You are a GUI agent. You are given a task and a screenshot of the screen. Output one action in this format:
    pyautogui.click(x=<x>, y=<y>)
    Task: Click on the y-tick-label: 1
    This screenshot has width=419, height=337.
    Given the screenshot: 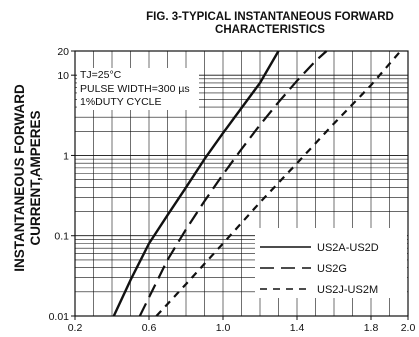 What is the action you would take?
    pyautogui.click(x=66, y=156)
    